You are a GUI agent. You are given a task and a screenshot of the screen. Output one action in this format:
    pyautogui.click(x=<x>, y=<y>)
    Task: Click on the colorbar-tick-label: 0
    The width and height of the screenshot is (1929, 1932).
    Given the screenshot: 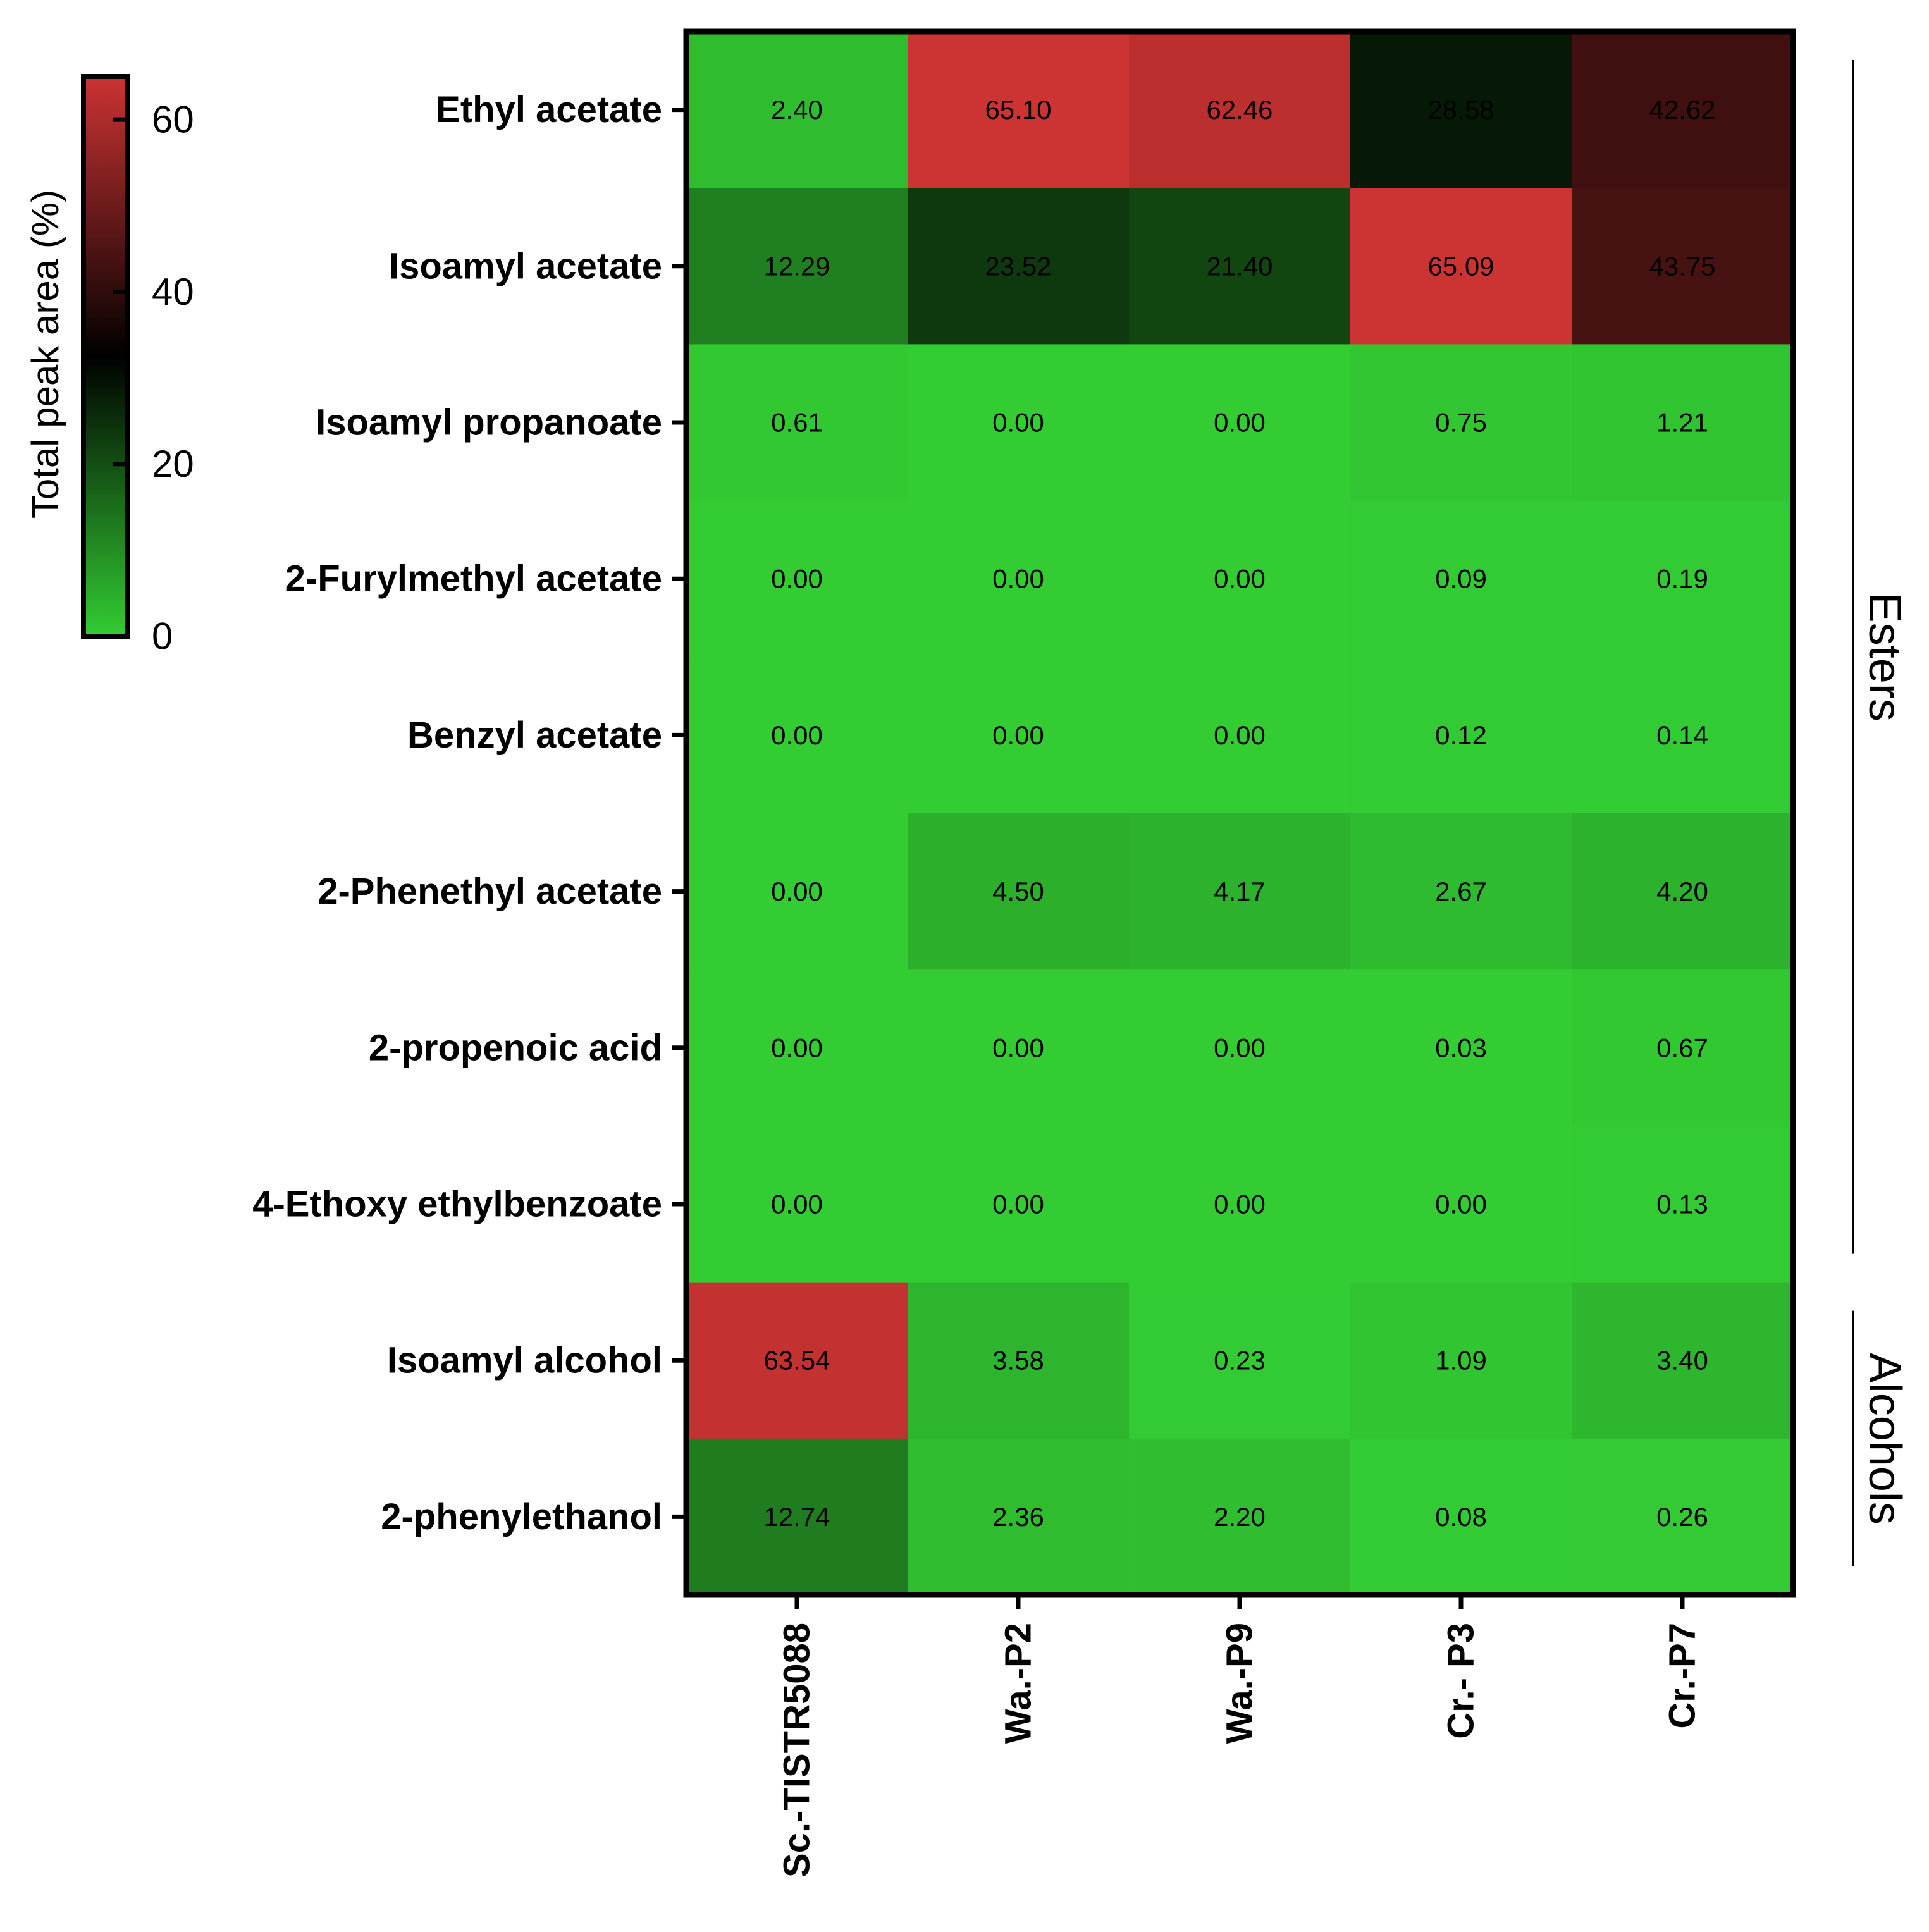 What is the action you would take?
    pyautogui.click(x=163, y=636)
    